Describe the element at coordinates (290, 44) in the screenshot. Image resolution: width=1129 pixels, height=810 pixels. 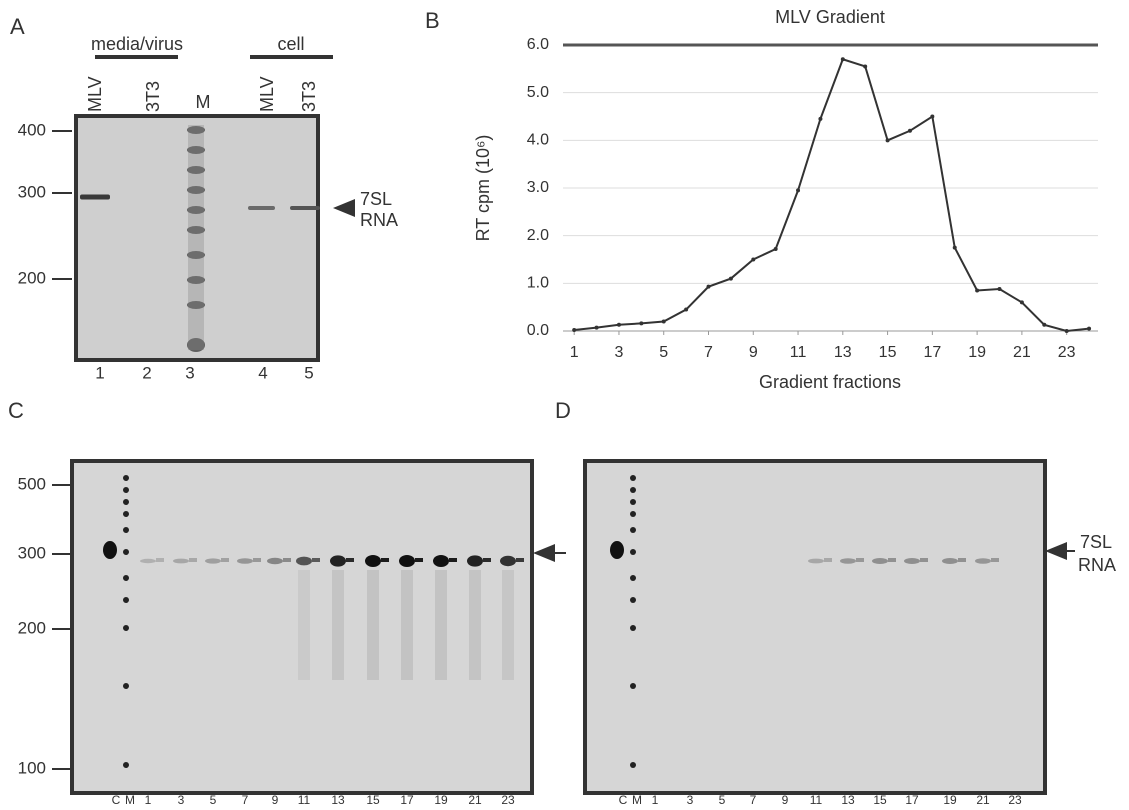
I see `group-label: cell` at that location.